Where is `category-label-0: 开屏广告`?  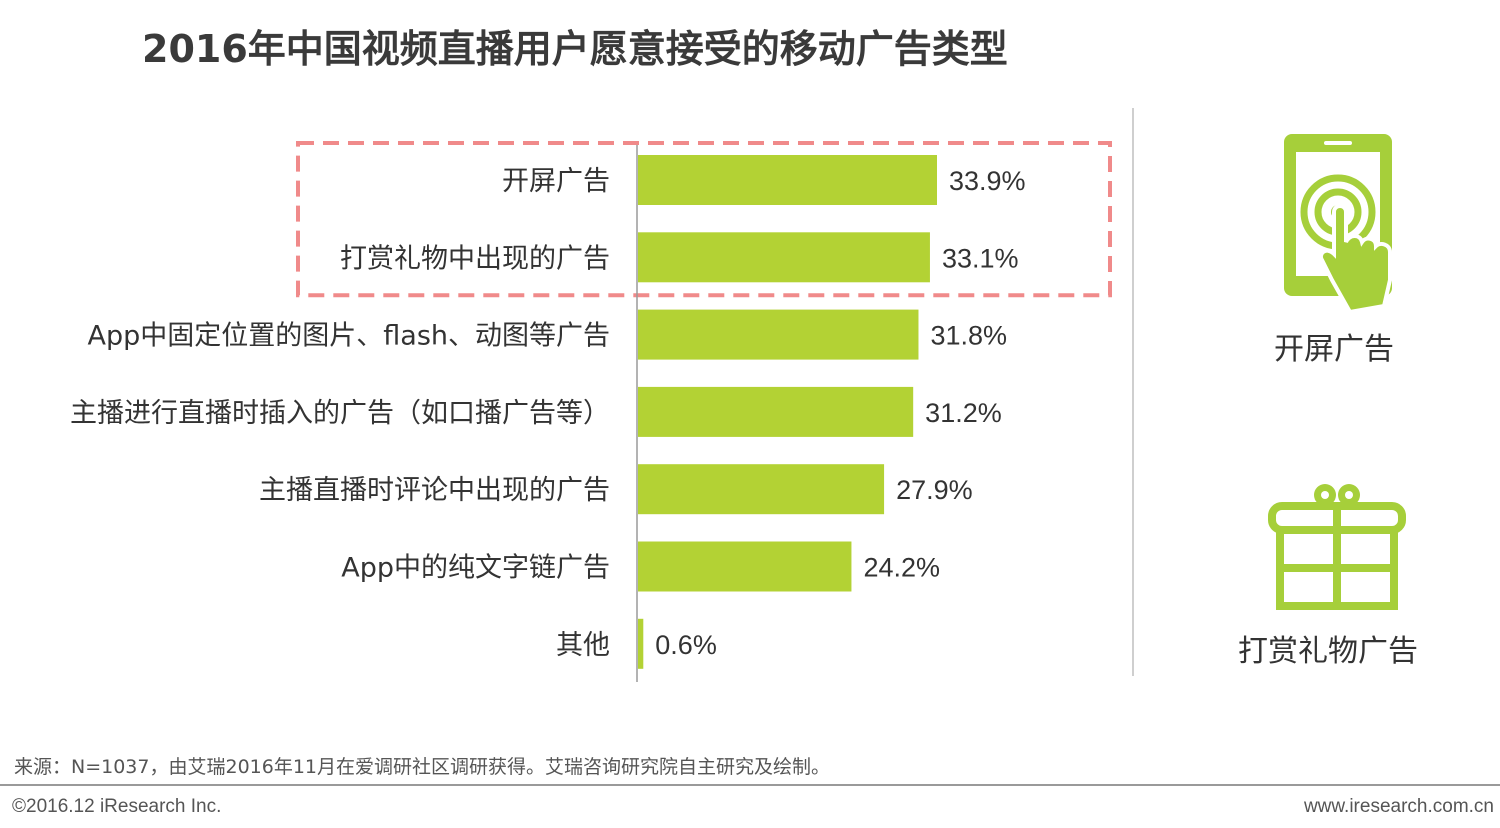 category-label-0: 开屏广告 is located at coordinates (556, 181).